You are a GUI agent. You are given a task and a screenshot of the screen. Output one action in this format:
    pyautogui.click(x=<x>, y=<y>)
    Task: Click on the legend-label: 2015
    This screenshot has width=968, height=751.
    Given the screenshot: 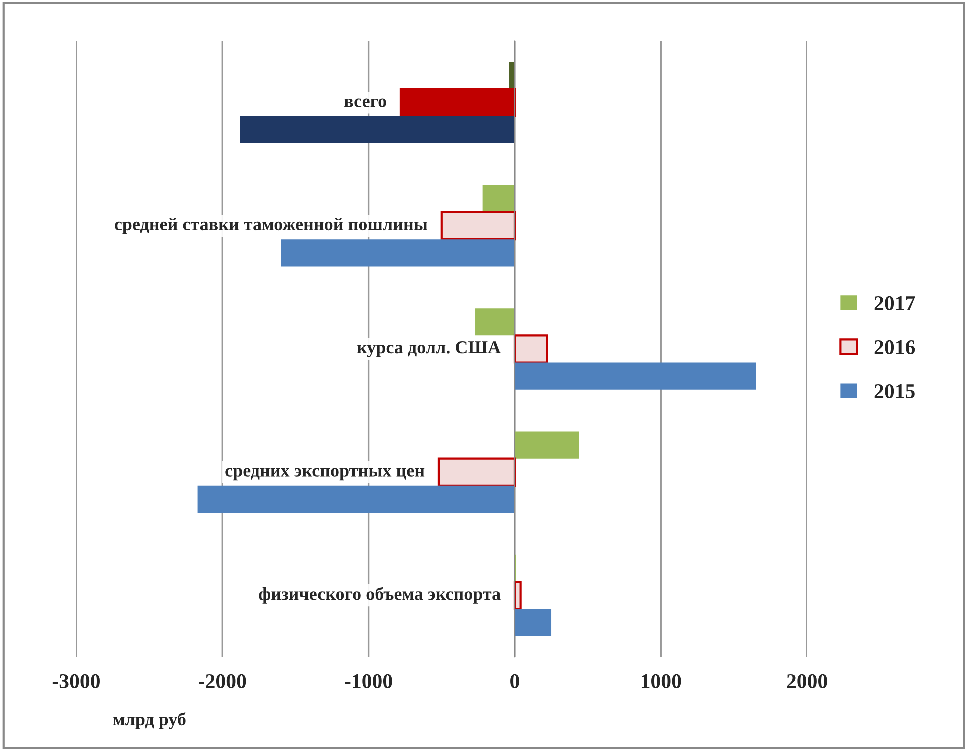 What is the action you would take?
    pyautogui.click(x=894, y=391)
    